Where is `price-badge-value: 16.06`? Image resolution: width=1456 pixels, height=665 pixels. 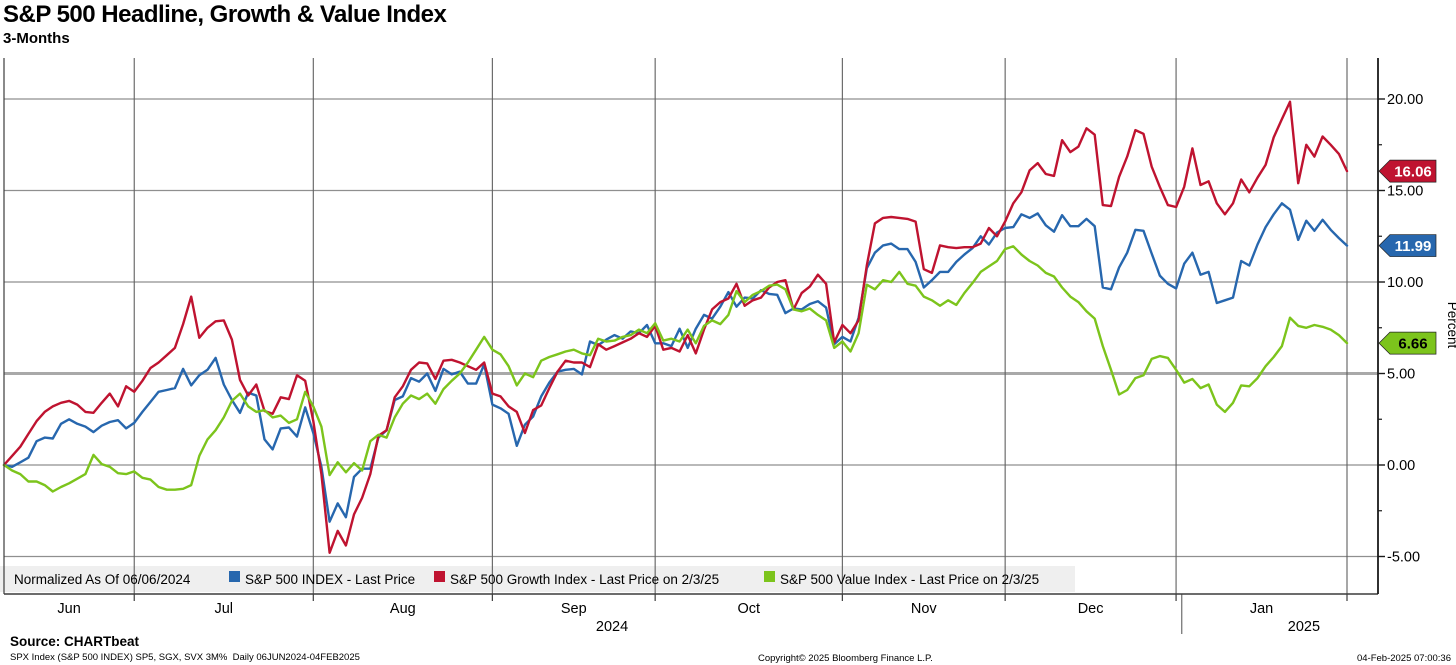 price-badge-value: 16.06 is located at coordinates (1413, 172).